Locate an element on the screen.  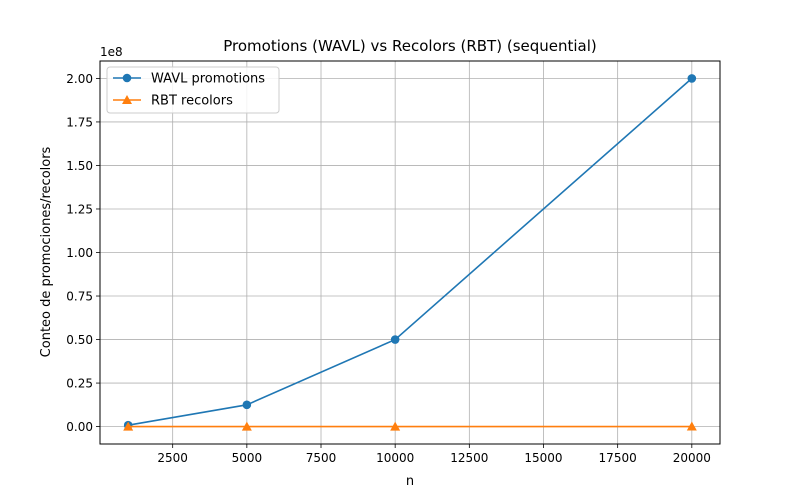
x-tick-label: 15000 is located at coordinates (543, 458).